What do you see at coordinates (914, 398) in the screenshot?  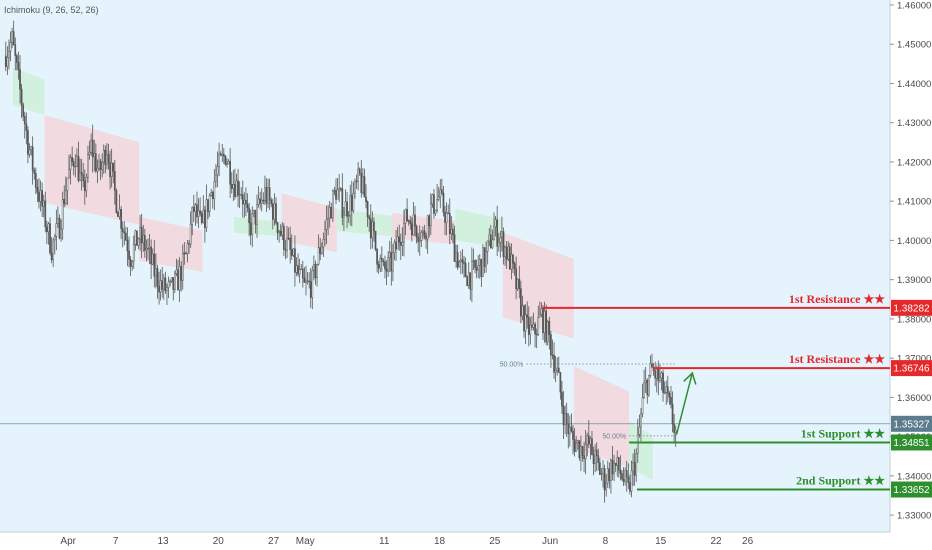 I see `price-tick-label: 1.36000` at bounding box center [914, 398].